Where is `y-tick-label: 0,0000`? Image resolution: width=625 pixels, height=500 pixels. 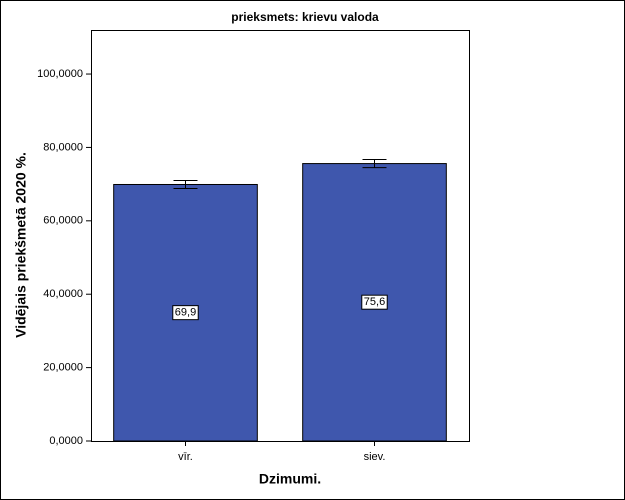
y-tick-label: 0,0000 is located at coordinates (66, 441).